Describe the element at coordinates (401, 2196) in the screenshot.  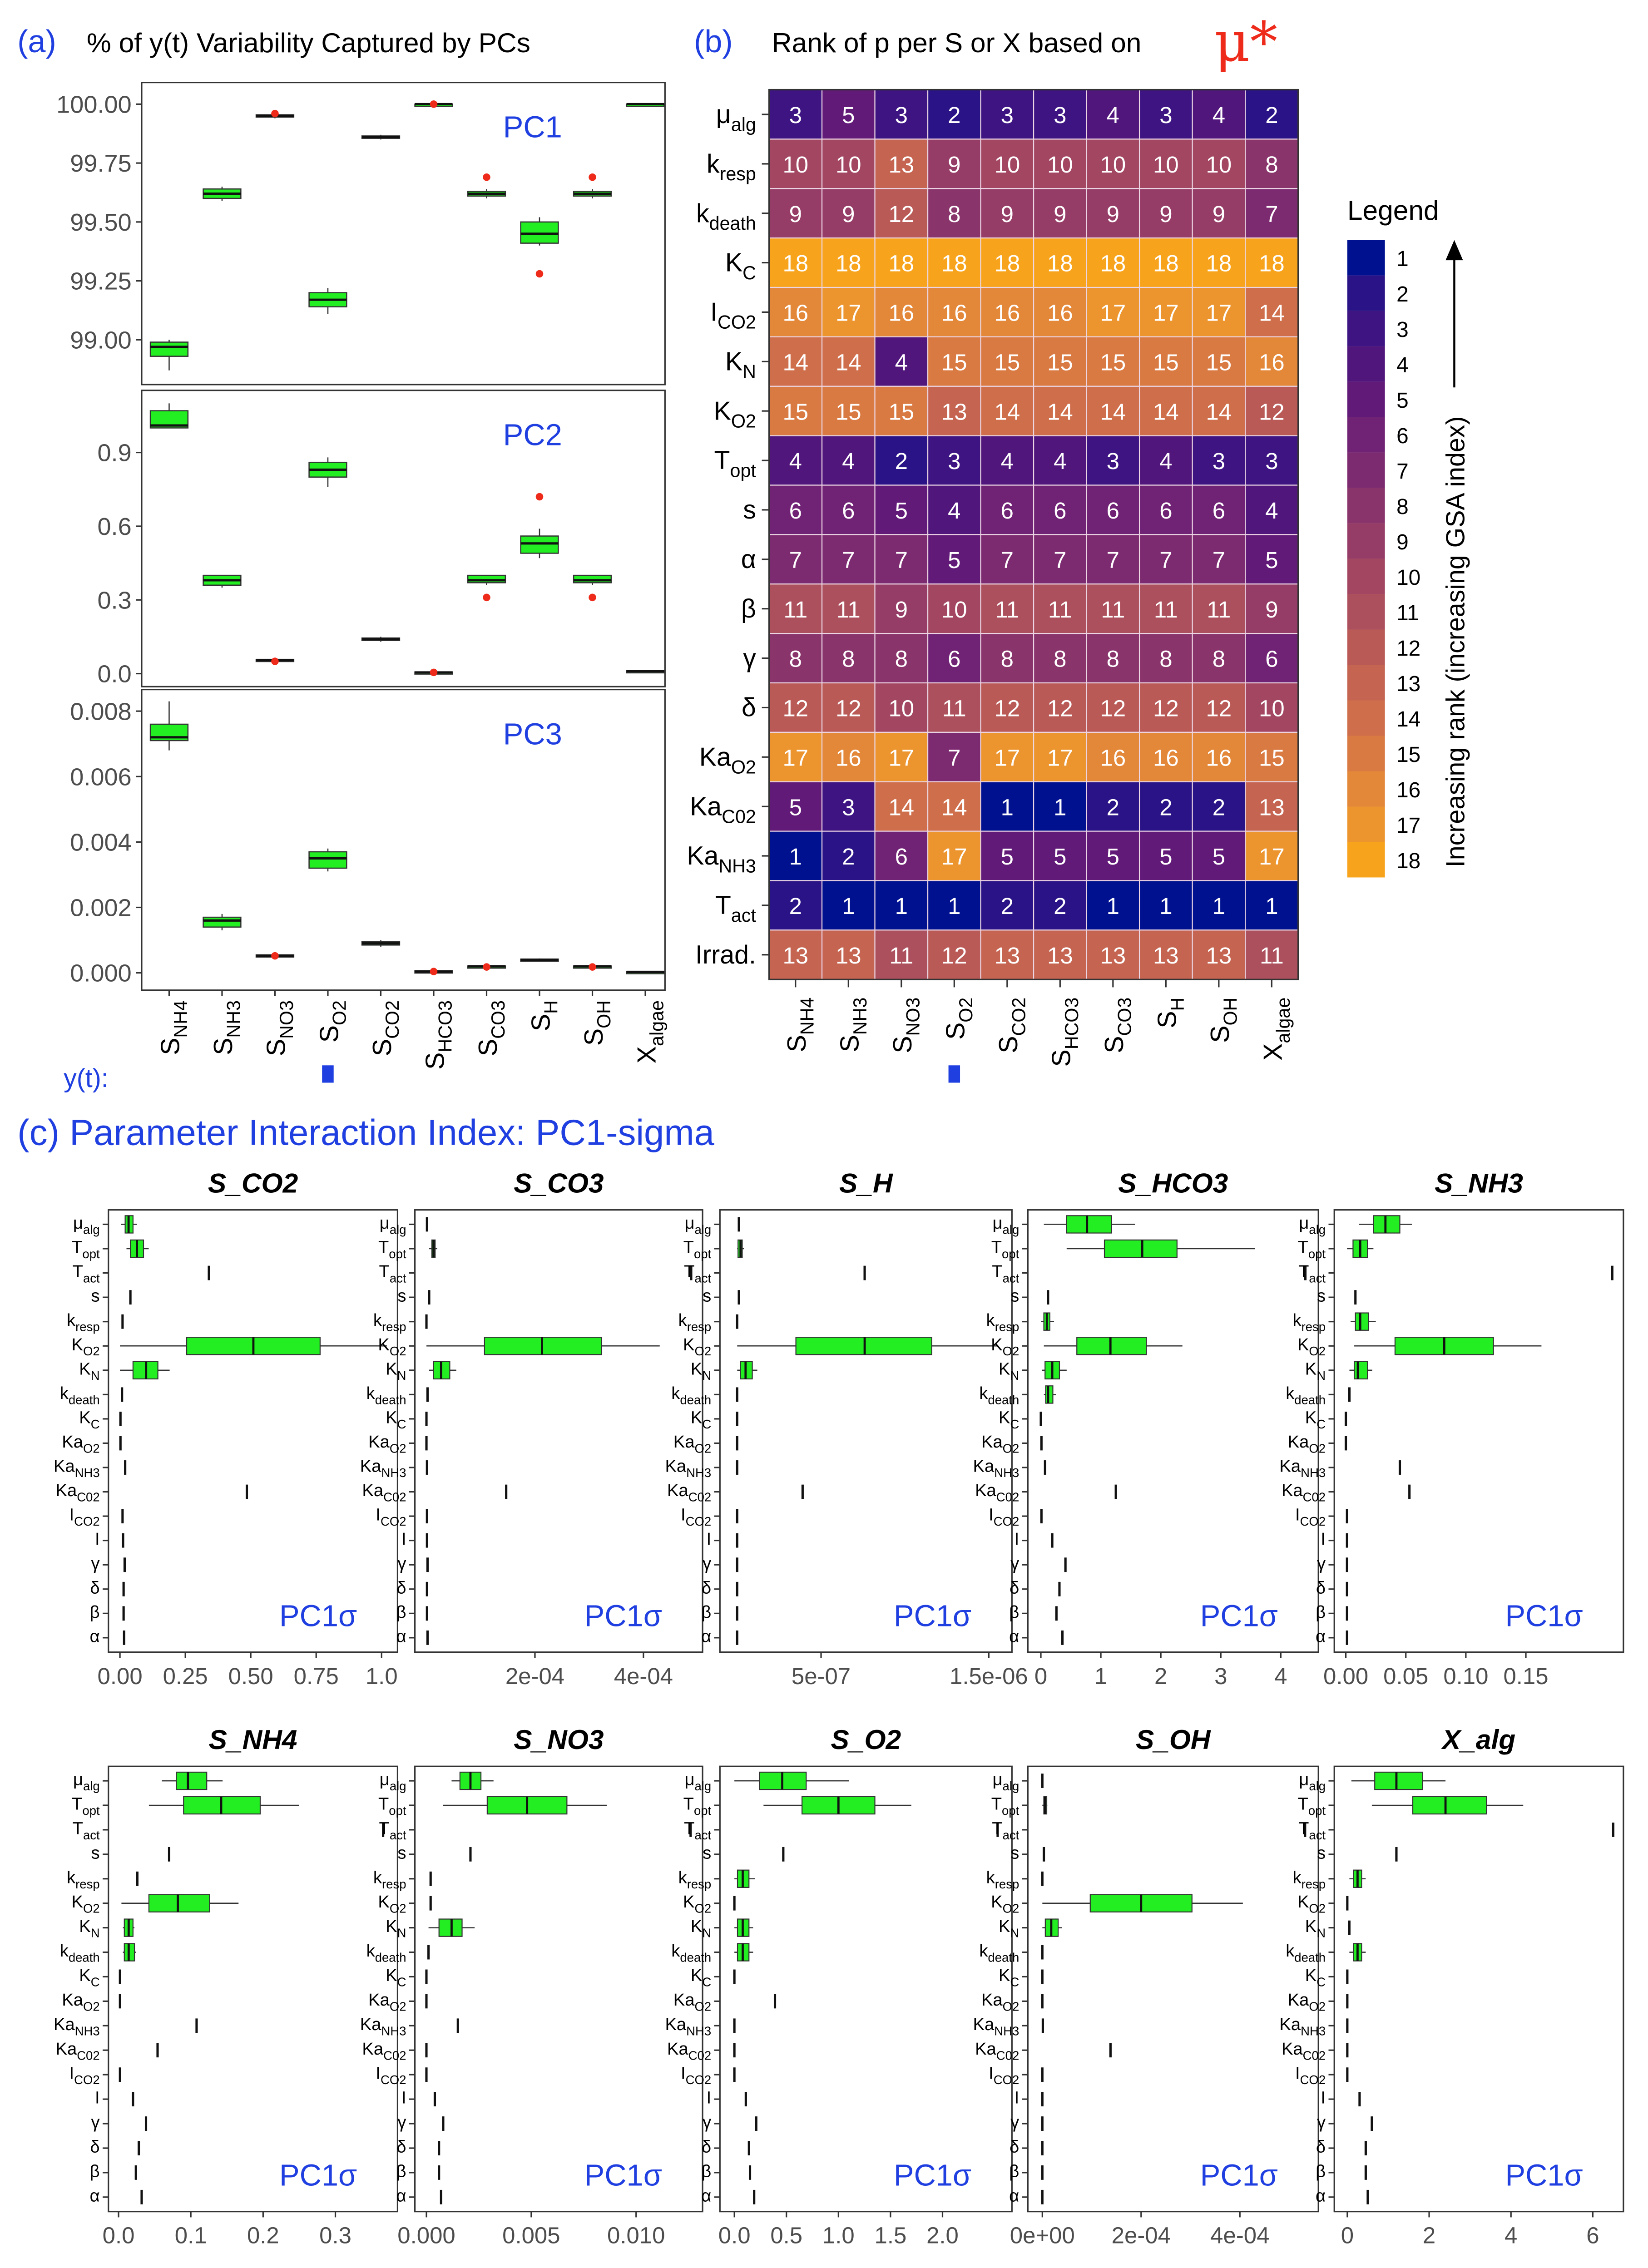
I see `param-label-main: α` at that location.